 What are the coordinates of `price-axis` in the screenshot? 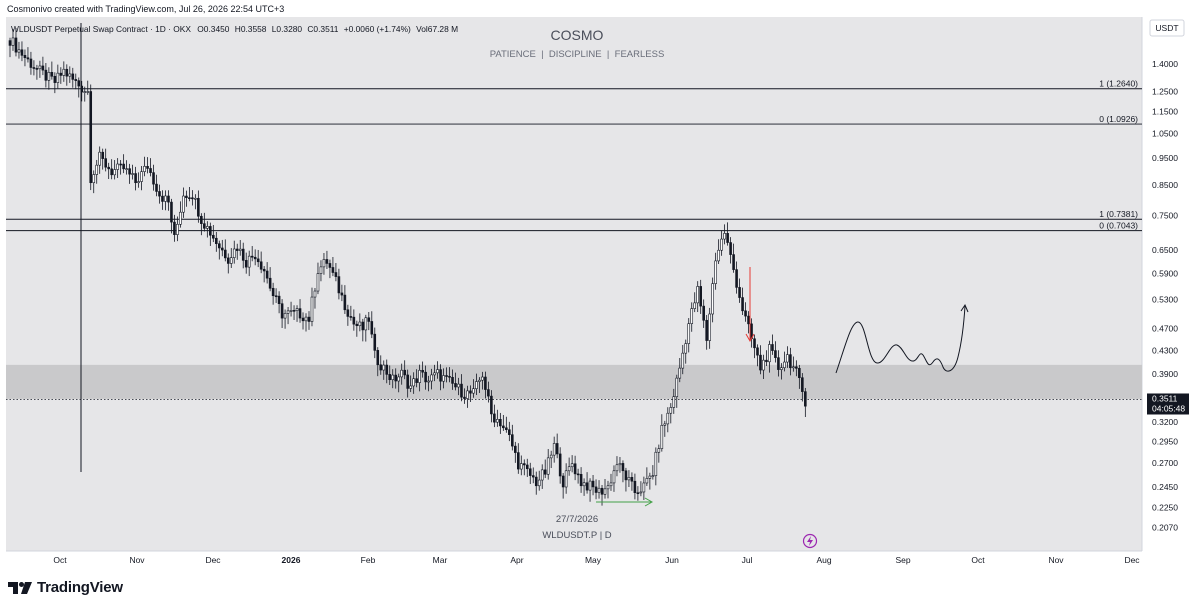 It's located at (1171, 284).